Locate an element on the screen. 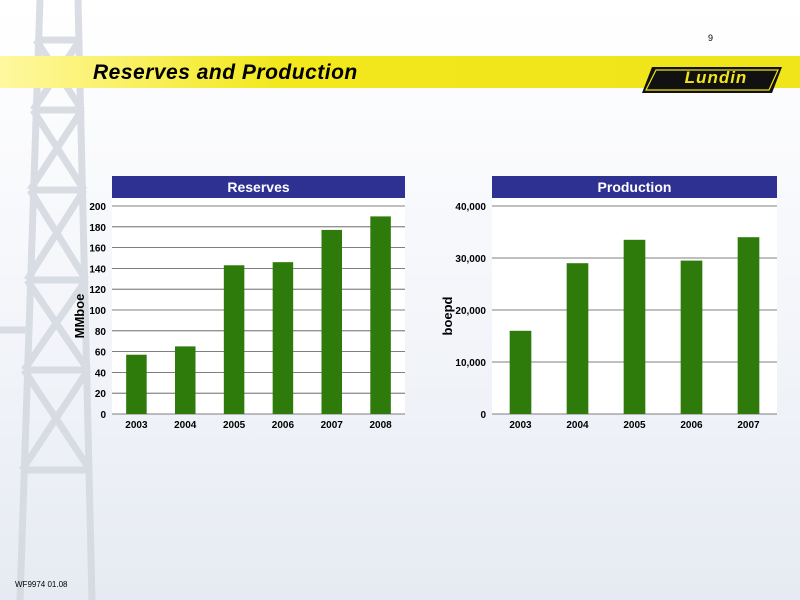  y-tick-label: 200 is located at coordinates (97, 207).